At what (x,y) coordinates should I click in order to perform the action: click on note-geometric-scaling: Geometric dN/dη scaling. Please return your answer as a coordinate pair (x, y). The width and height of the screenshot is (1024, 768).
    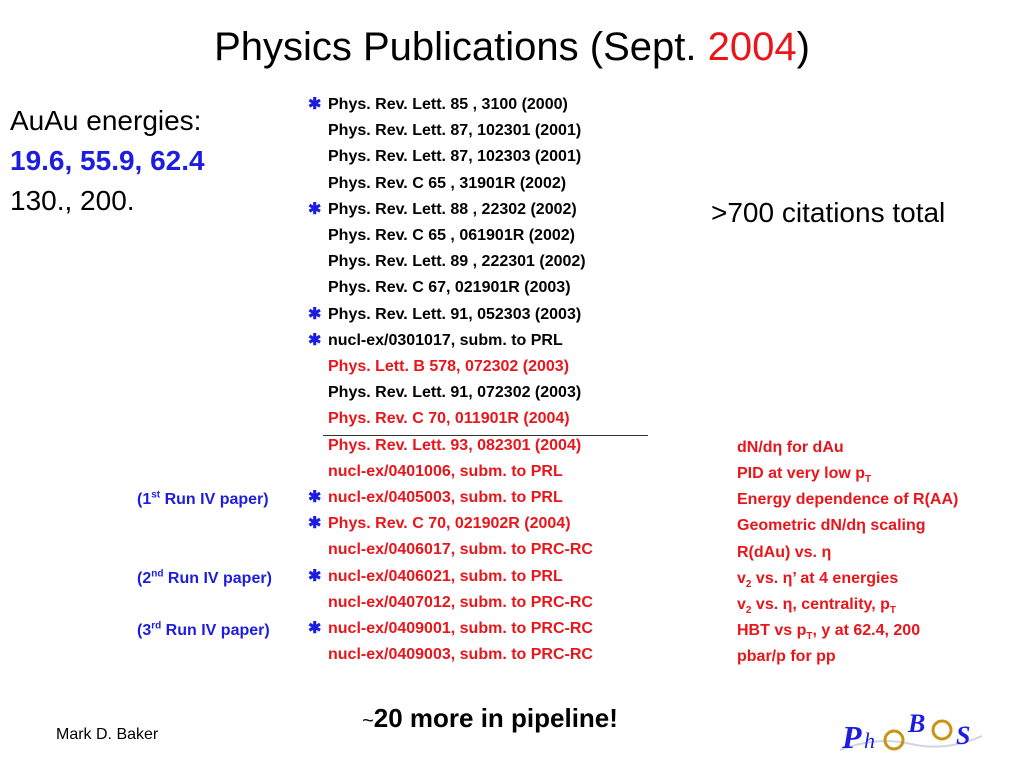
    Looking at the image, I should click on (831, 525).